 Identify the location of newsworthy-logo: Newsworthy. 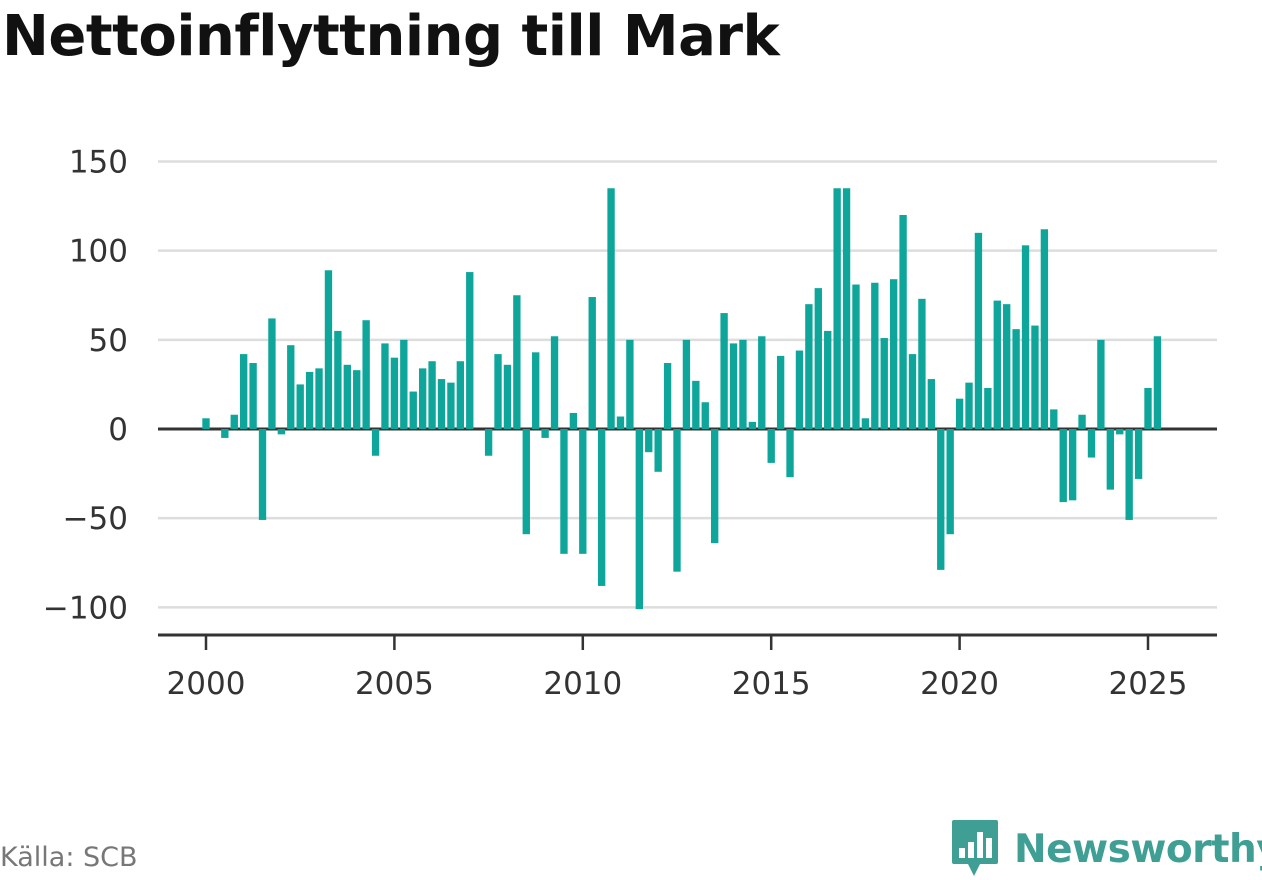
(1106, 849).